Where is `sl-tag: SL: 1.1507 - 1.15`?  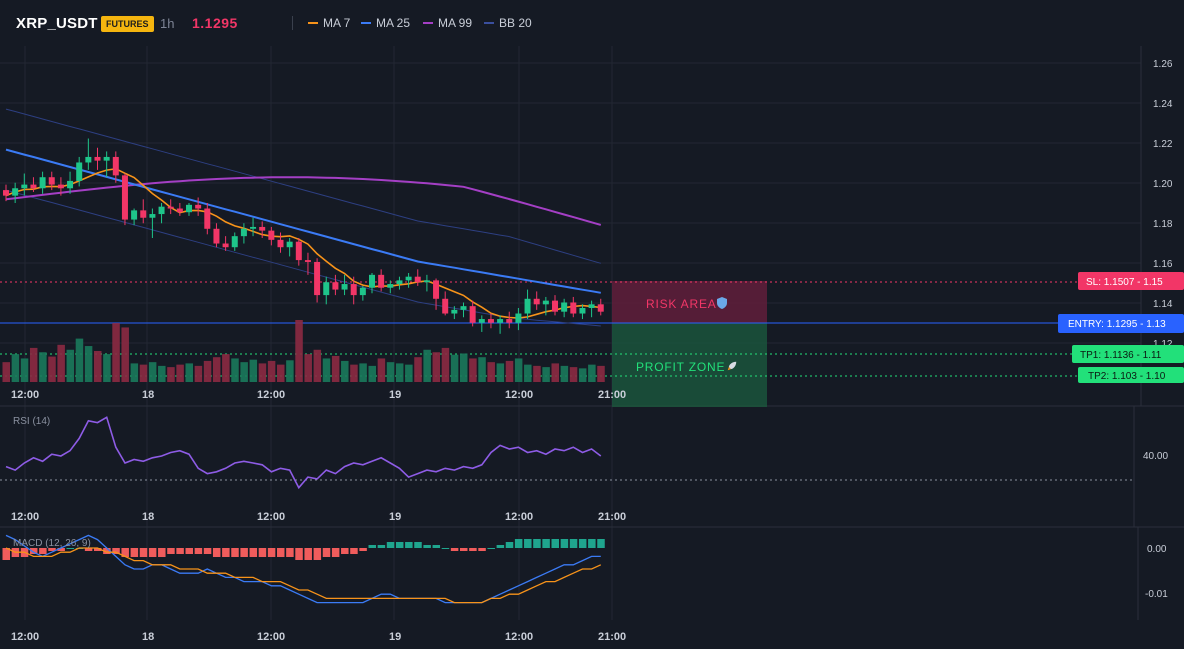 sl-tag: SL: 1.1507 - 1.15 is located at coordinates (1131, 281).